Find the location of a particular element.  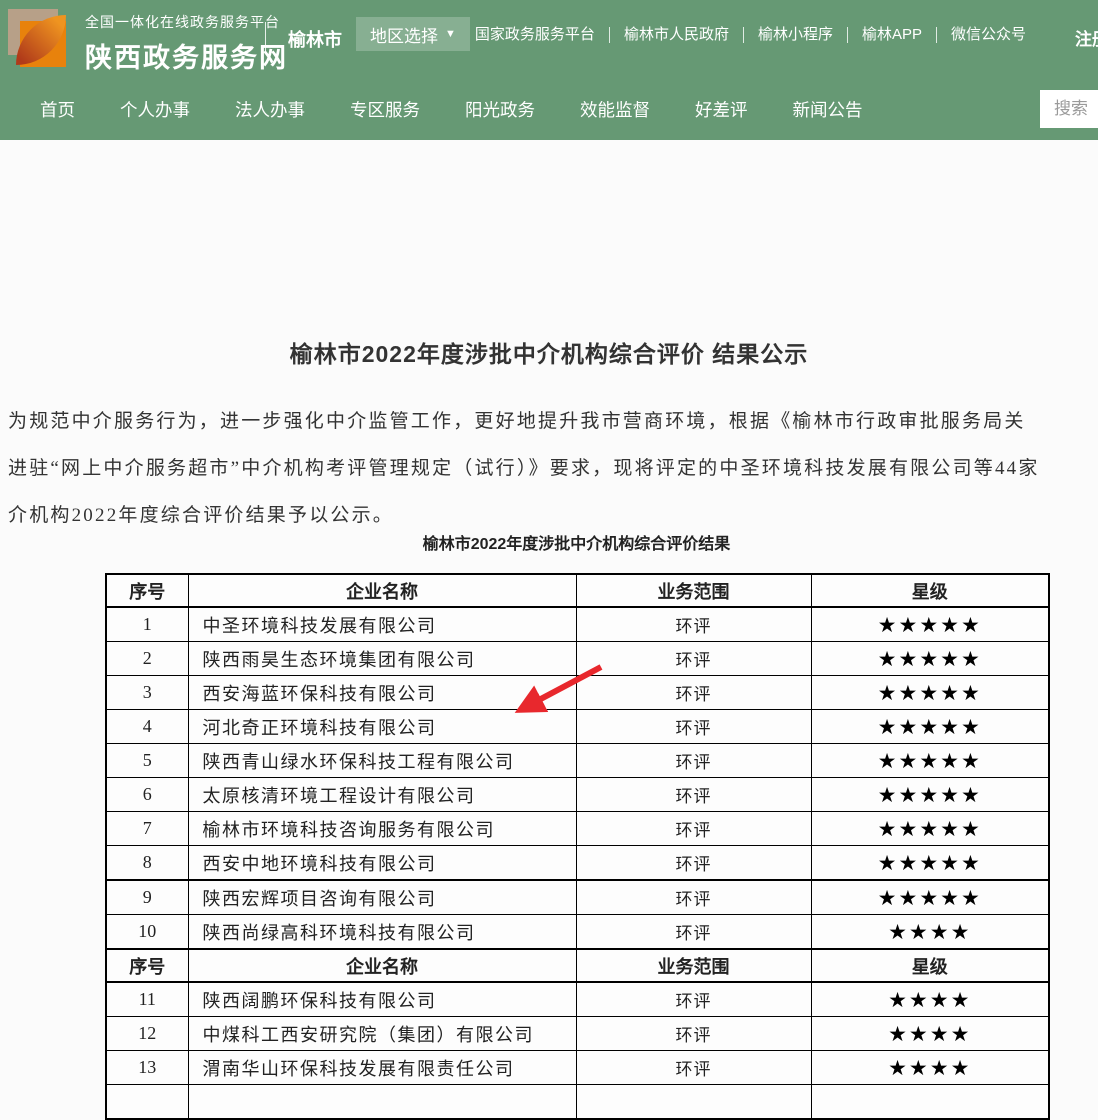

company-name: 中煤科工西安研究院（集团）有限公司 is located at coordinates (382, 1033).